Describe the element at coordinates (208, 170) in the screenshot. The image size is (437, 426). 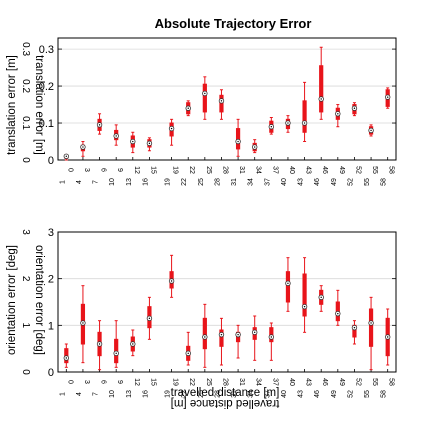
I see `x-tick-label: 25` at that location.